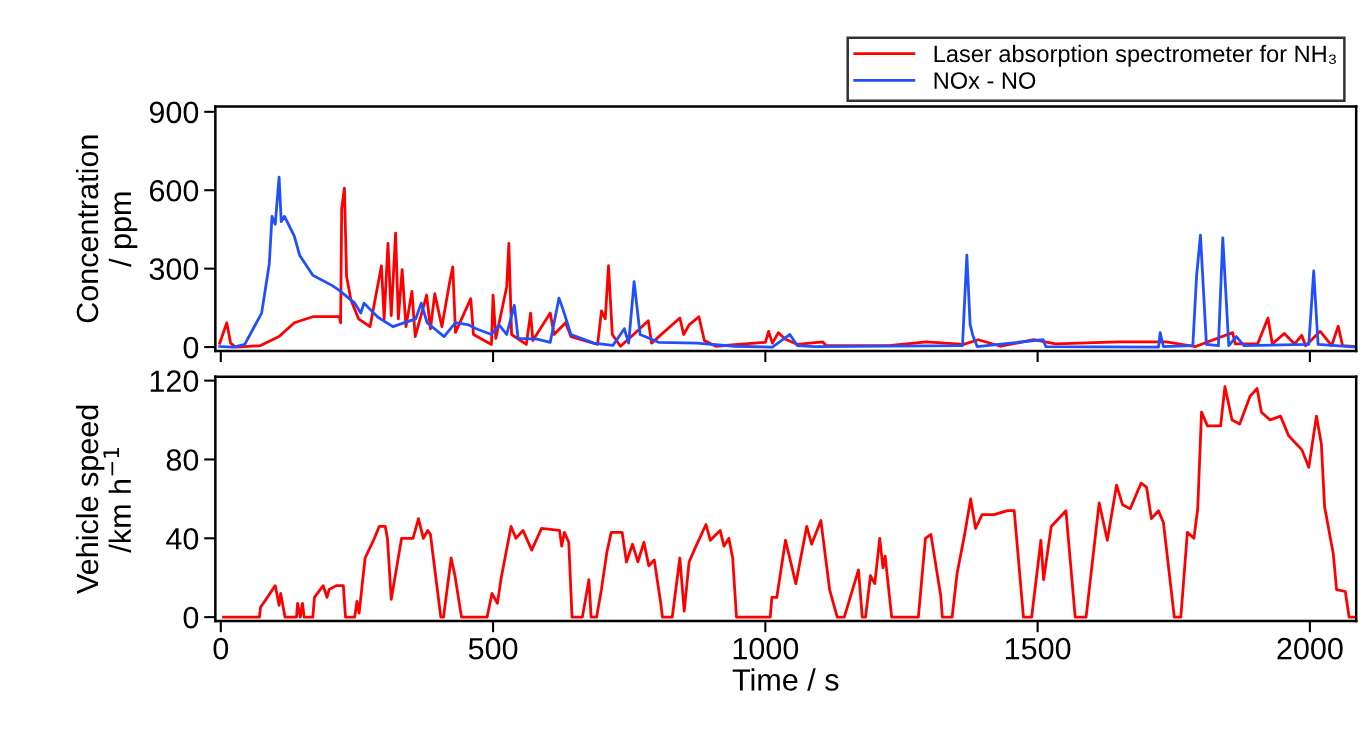  Describe the element at coordinates (182, 539) in the screenshot. I see `y-tick-label: 40` at that location.